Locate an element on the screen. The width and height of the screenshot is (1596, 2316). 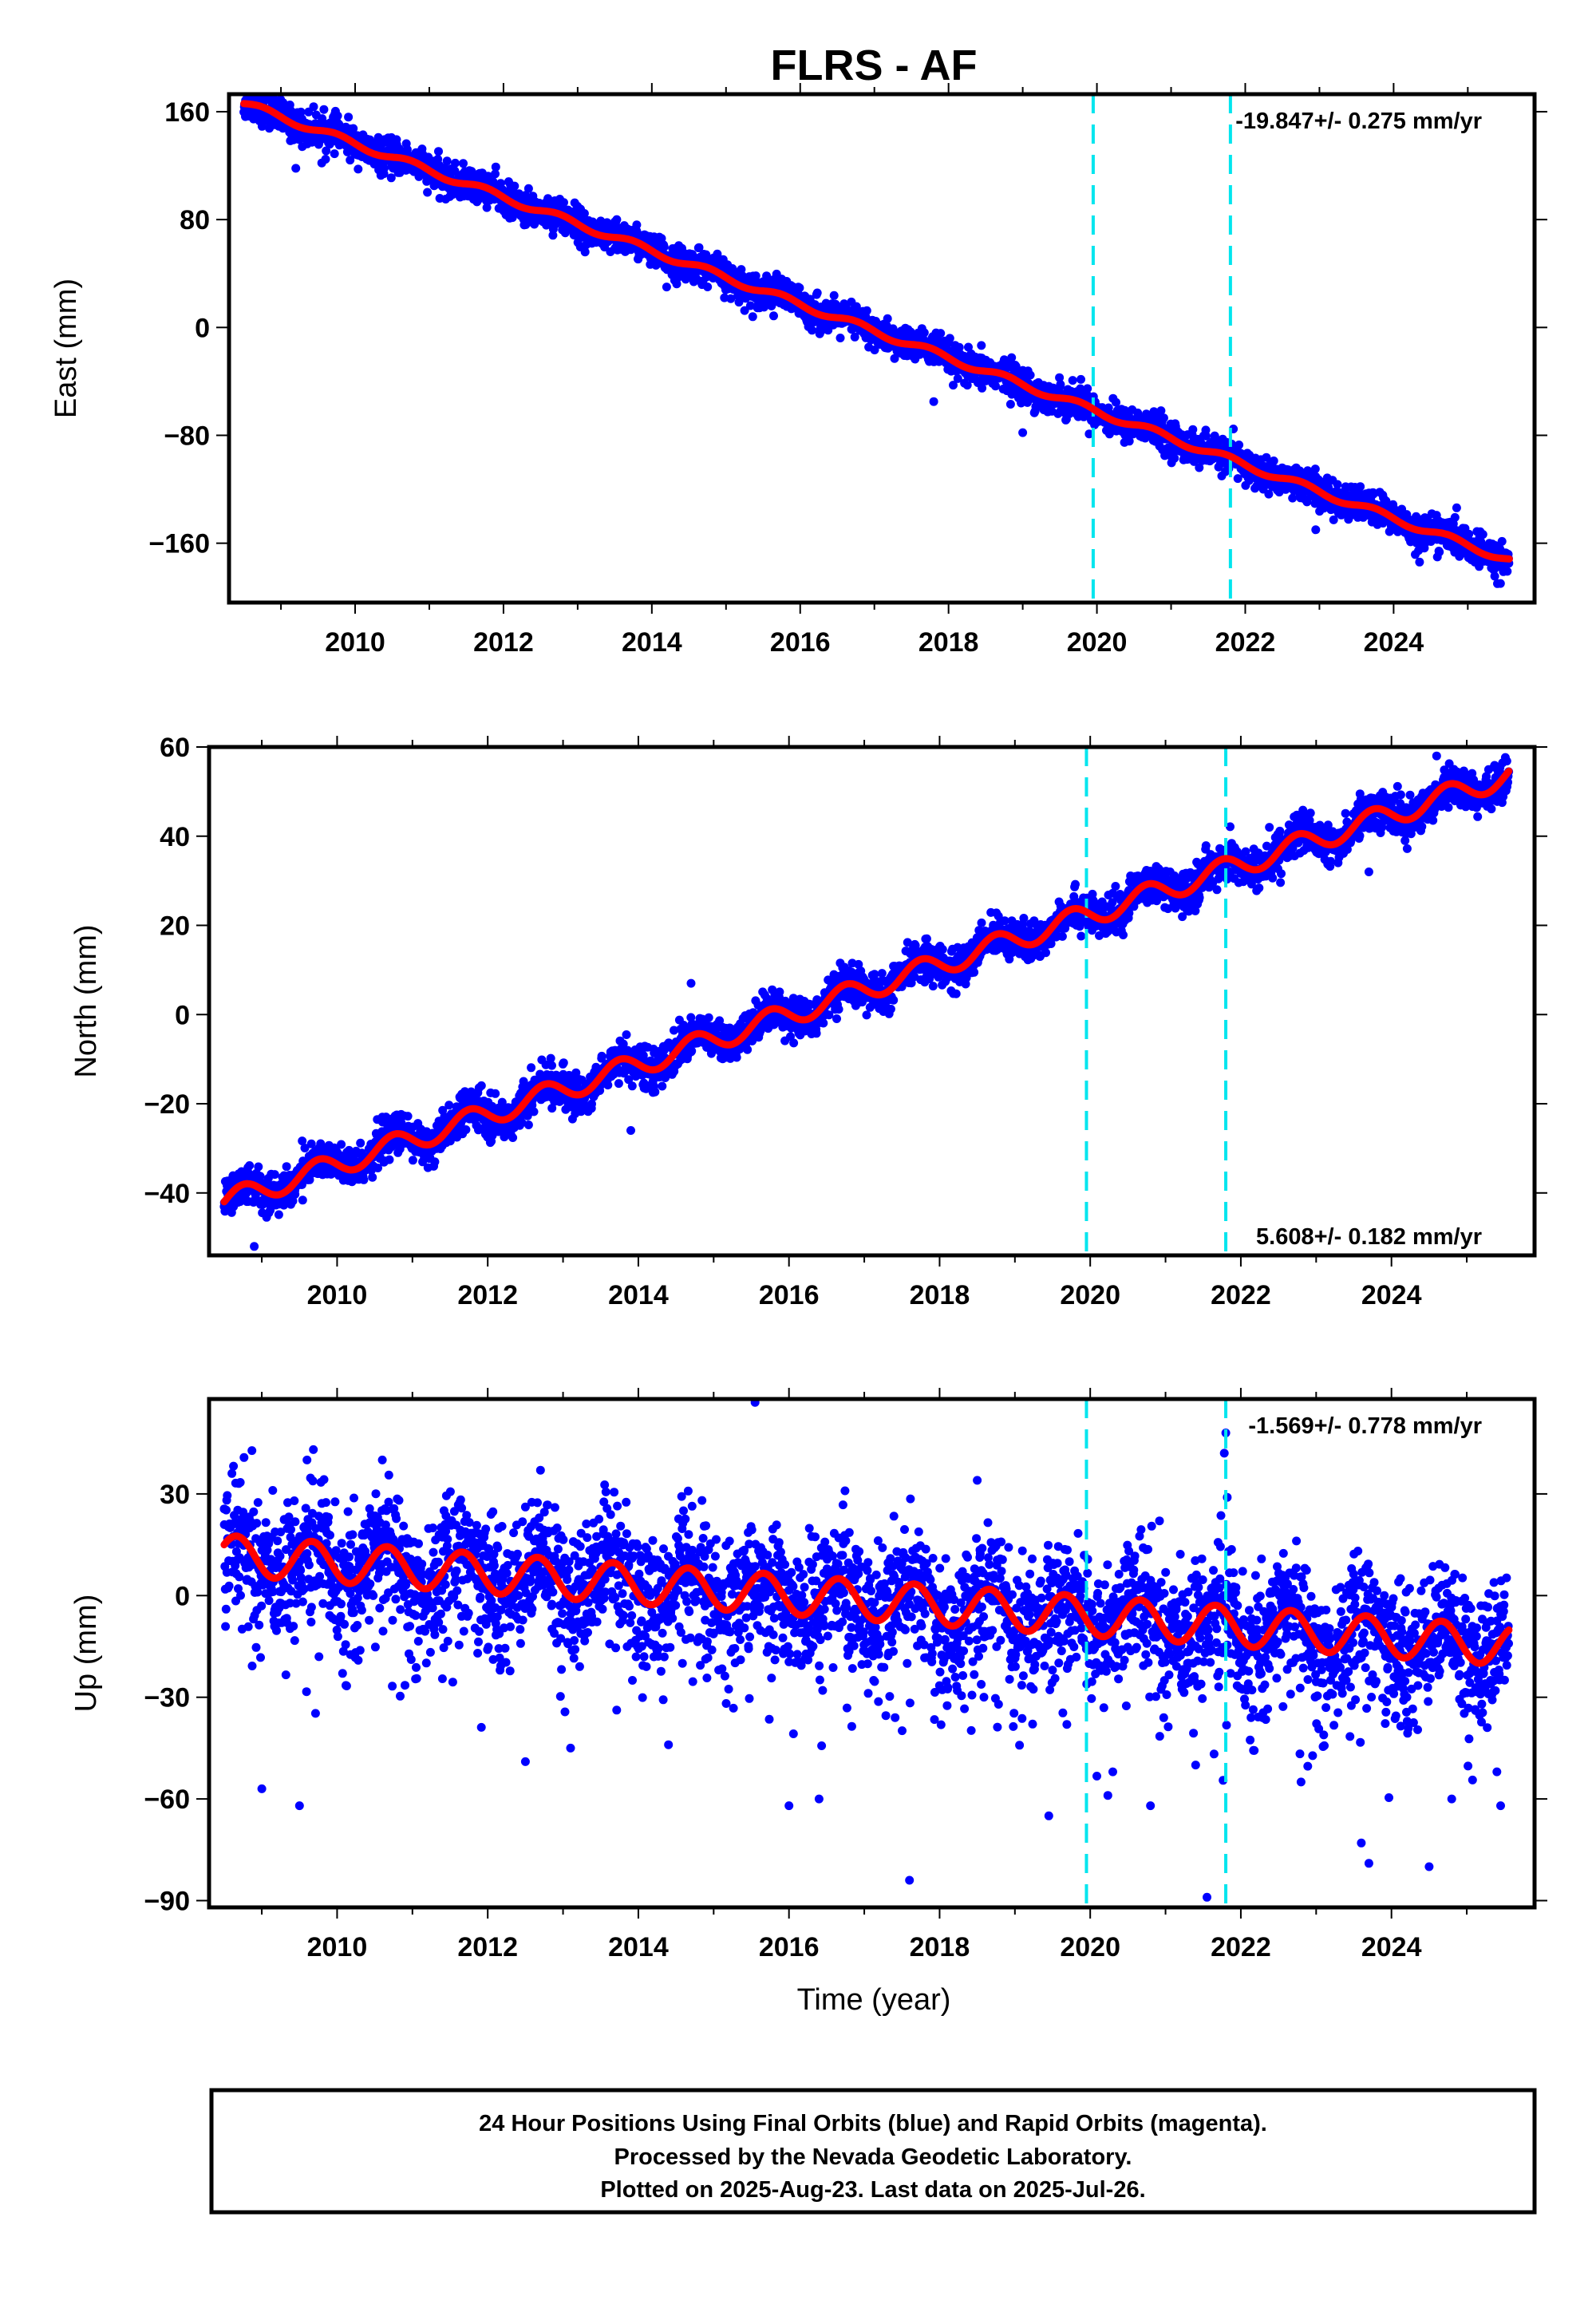
east-event-lines is located at coordinates (1161, 348).